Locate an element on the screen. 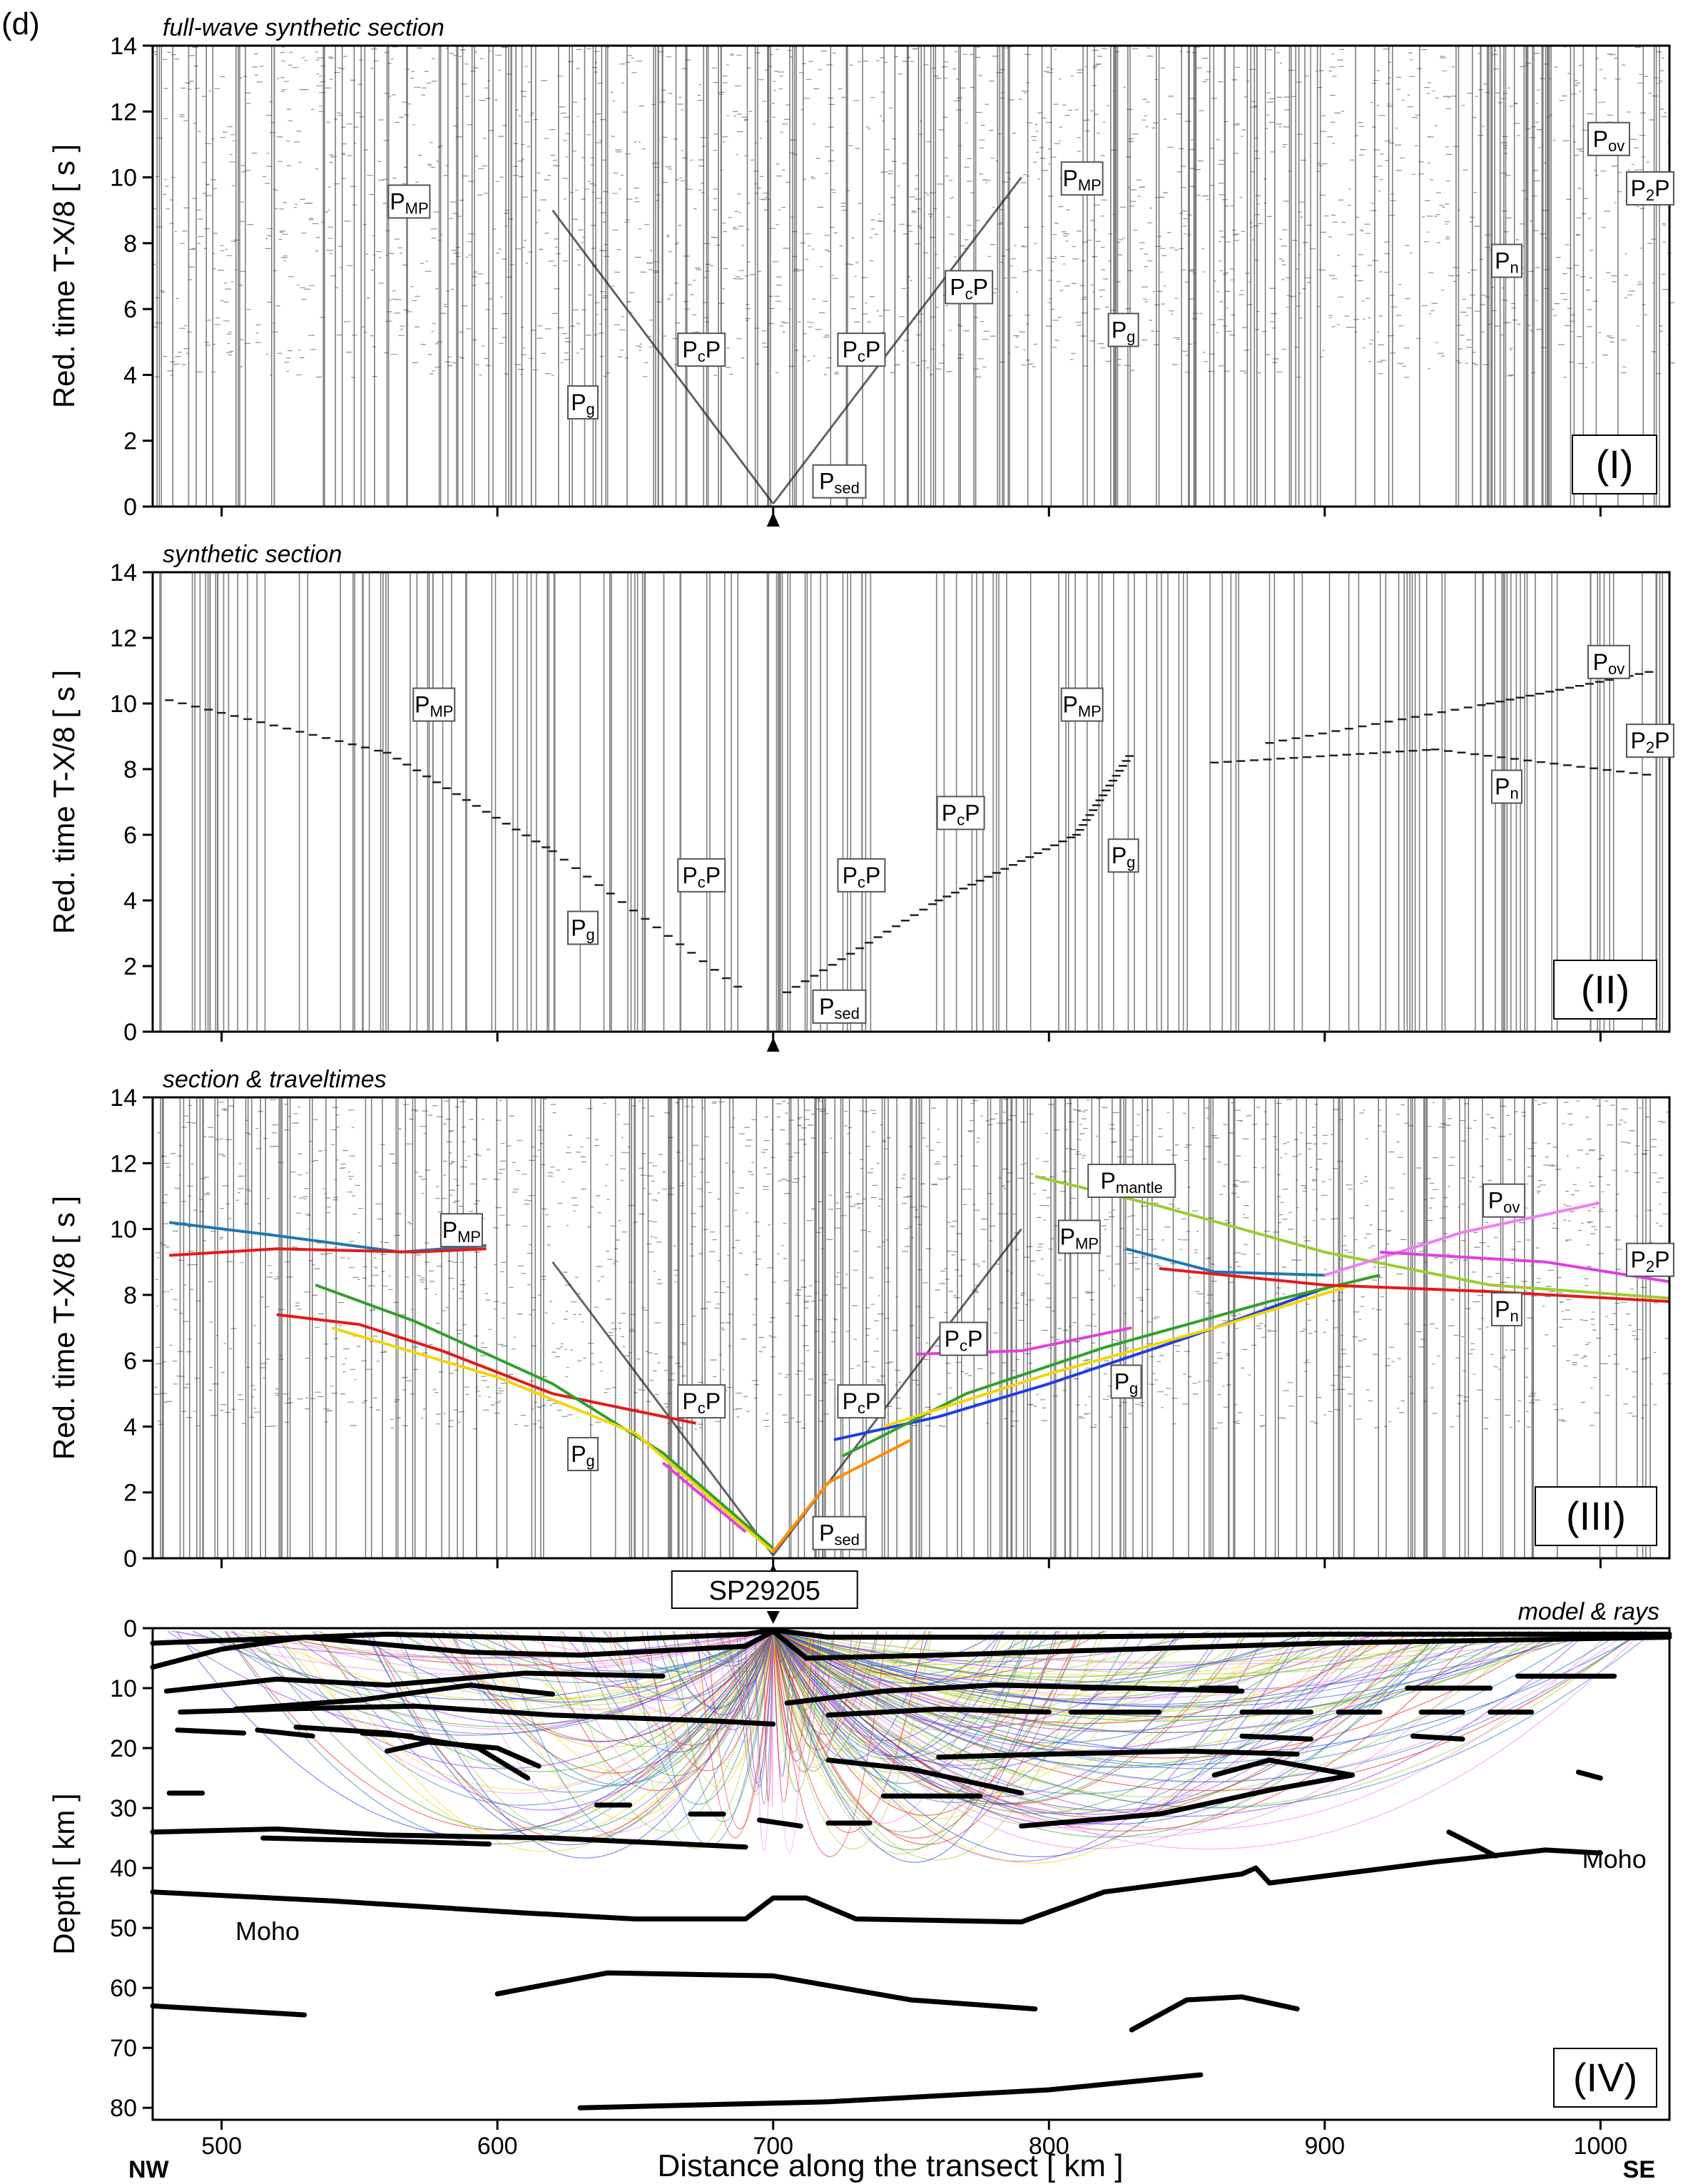 The image size is (1683, 2184). y-tick-label: 8 is located at coordinates (130, 244).